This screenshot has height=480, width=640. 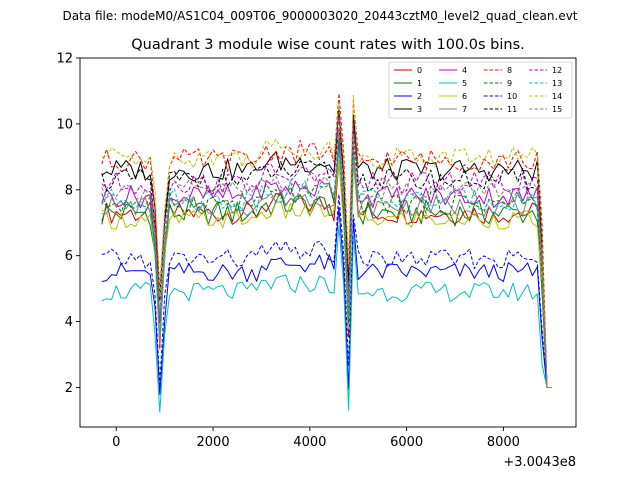 I want to click on legend-label-2: 2, so click(x=419, y=96).